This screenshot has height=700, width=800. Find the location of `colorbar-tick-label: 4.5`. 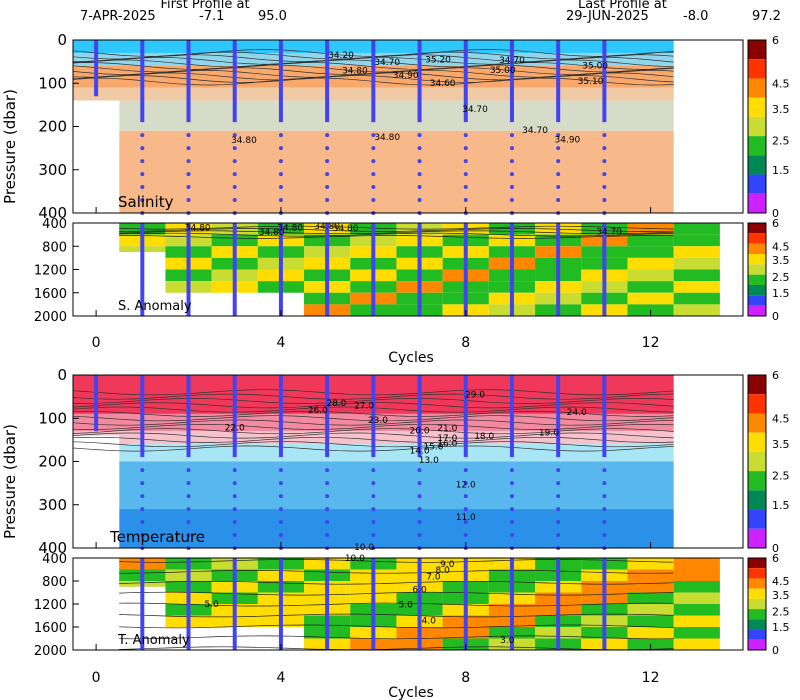

colorbar-tick-label: 4.5 is located at coordinates (781, 83).